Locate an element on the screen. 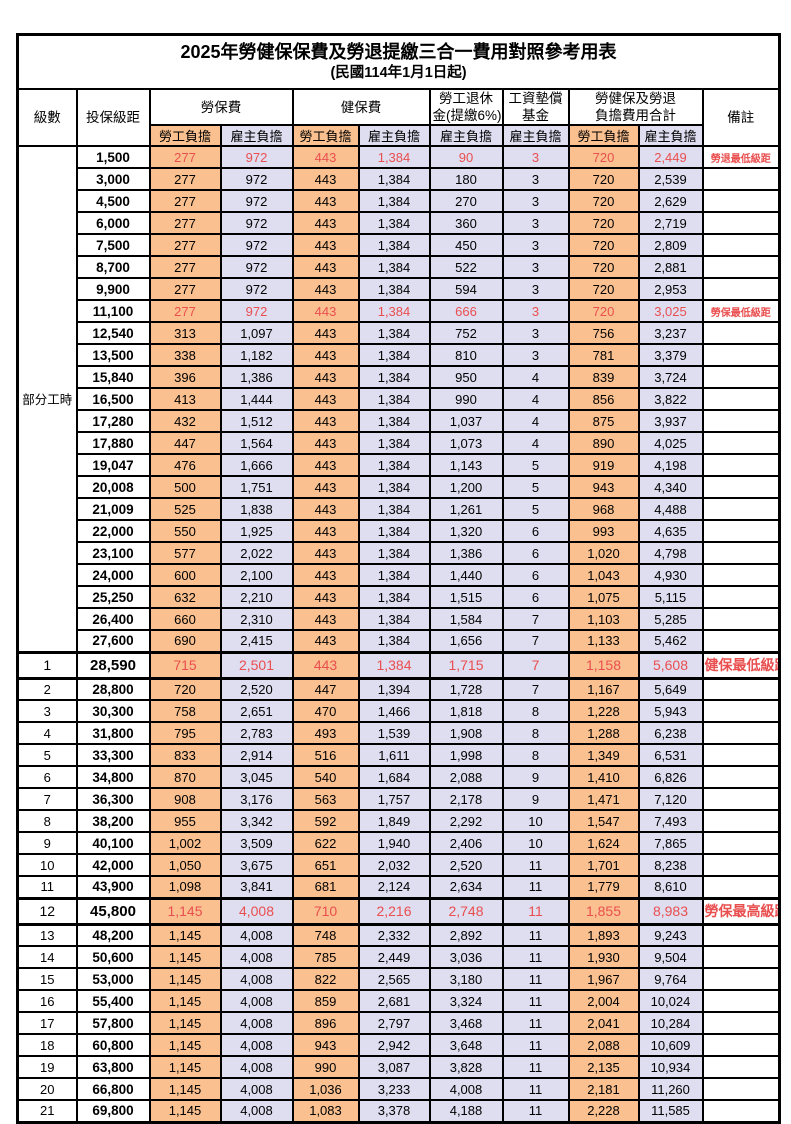 Image resolution: width=791 pixels, height=1124 pixels. value-cell: 2,004 is located at coordinates (603, 1001).